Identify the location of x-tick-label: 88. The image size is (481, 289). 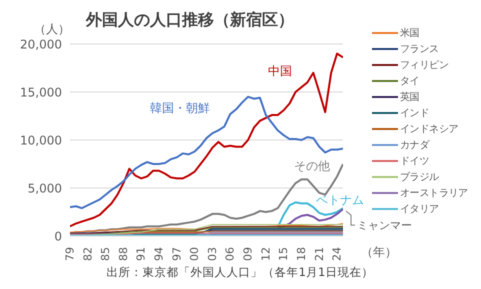
(123, 254).